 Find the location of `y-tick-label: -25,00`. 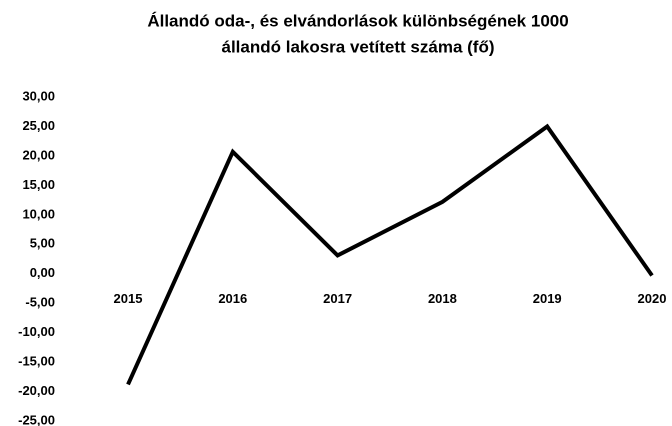

y-tick-label: -25,00 is located at coordinates (36, 419).